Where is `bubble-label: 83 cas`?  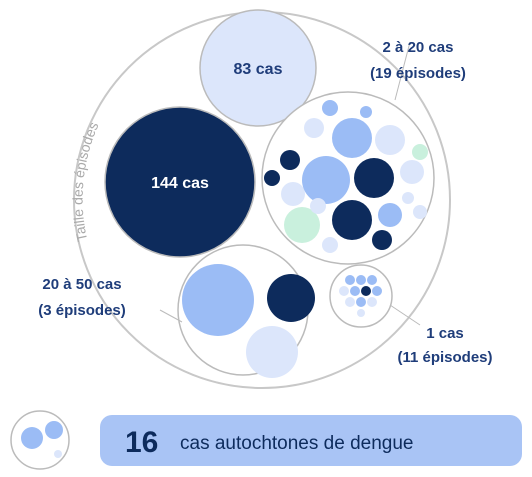
bubble-label: 83 cas is located at coordinates (258, 69).